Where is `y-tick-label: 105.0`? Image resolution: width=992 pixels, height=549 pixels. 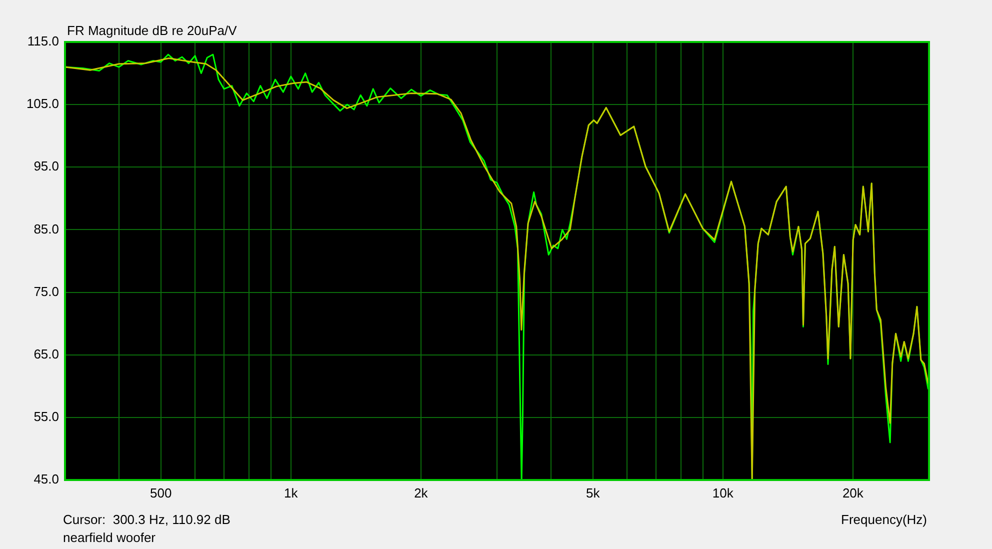 y-tick-label: 105.0 is located at coordinates (42, 104).